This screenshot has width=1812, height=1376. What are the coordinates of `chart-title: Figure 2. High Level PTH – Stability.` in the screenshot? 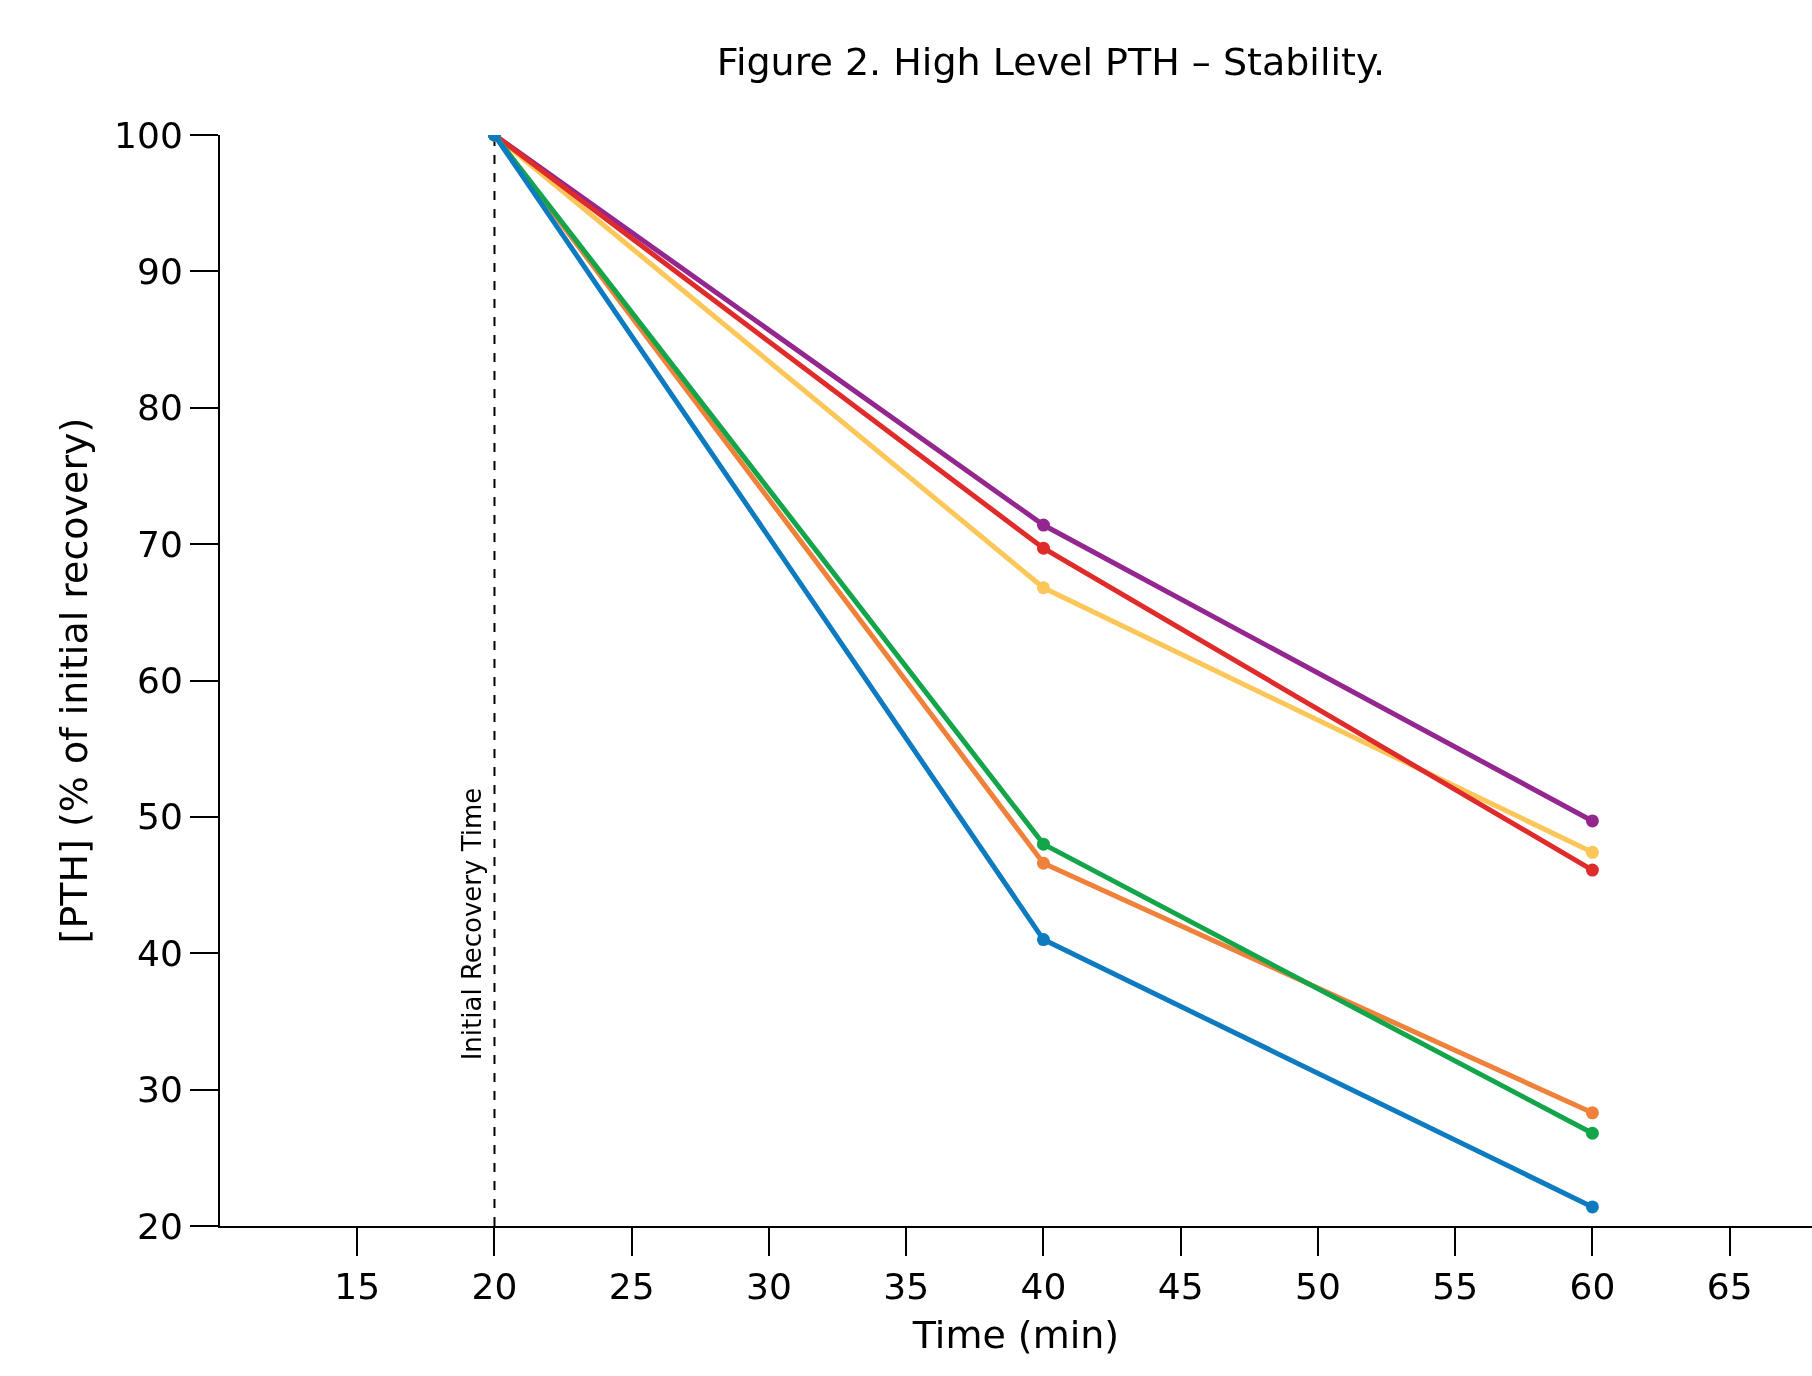 It's located at (1051, 61).